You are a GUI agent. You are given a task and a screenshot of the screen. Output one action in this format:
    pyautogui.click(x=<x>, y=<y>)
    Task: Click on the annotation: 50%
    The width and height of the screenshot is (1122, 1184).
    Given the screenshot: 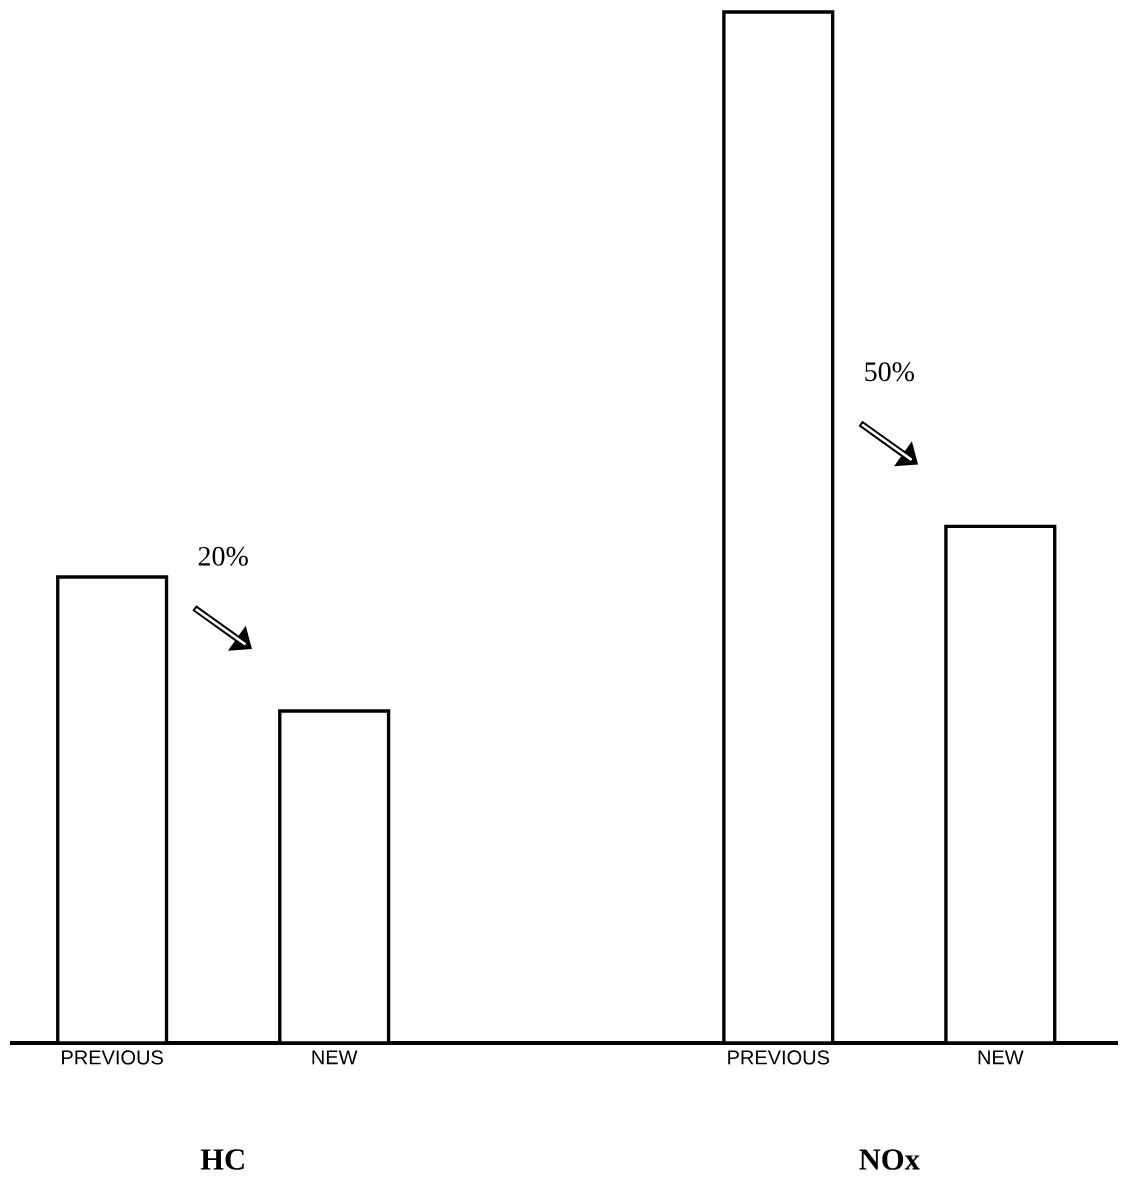 What is the action you would take?
    pyautogui.click(x=890, y=372)
    